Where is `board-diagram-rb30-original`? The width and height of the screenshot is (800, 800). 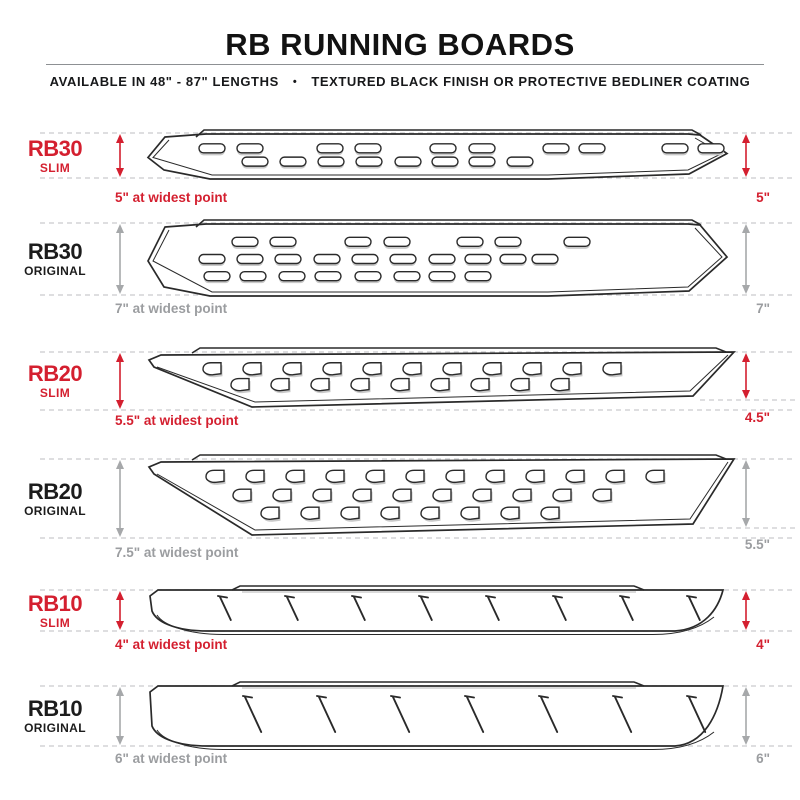
board-diagram-rb30-original is located at coordinates (417, 258).